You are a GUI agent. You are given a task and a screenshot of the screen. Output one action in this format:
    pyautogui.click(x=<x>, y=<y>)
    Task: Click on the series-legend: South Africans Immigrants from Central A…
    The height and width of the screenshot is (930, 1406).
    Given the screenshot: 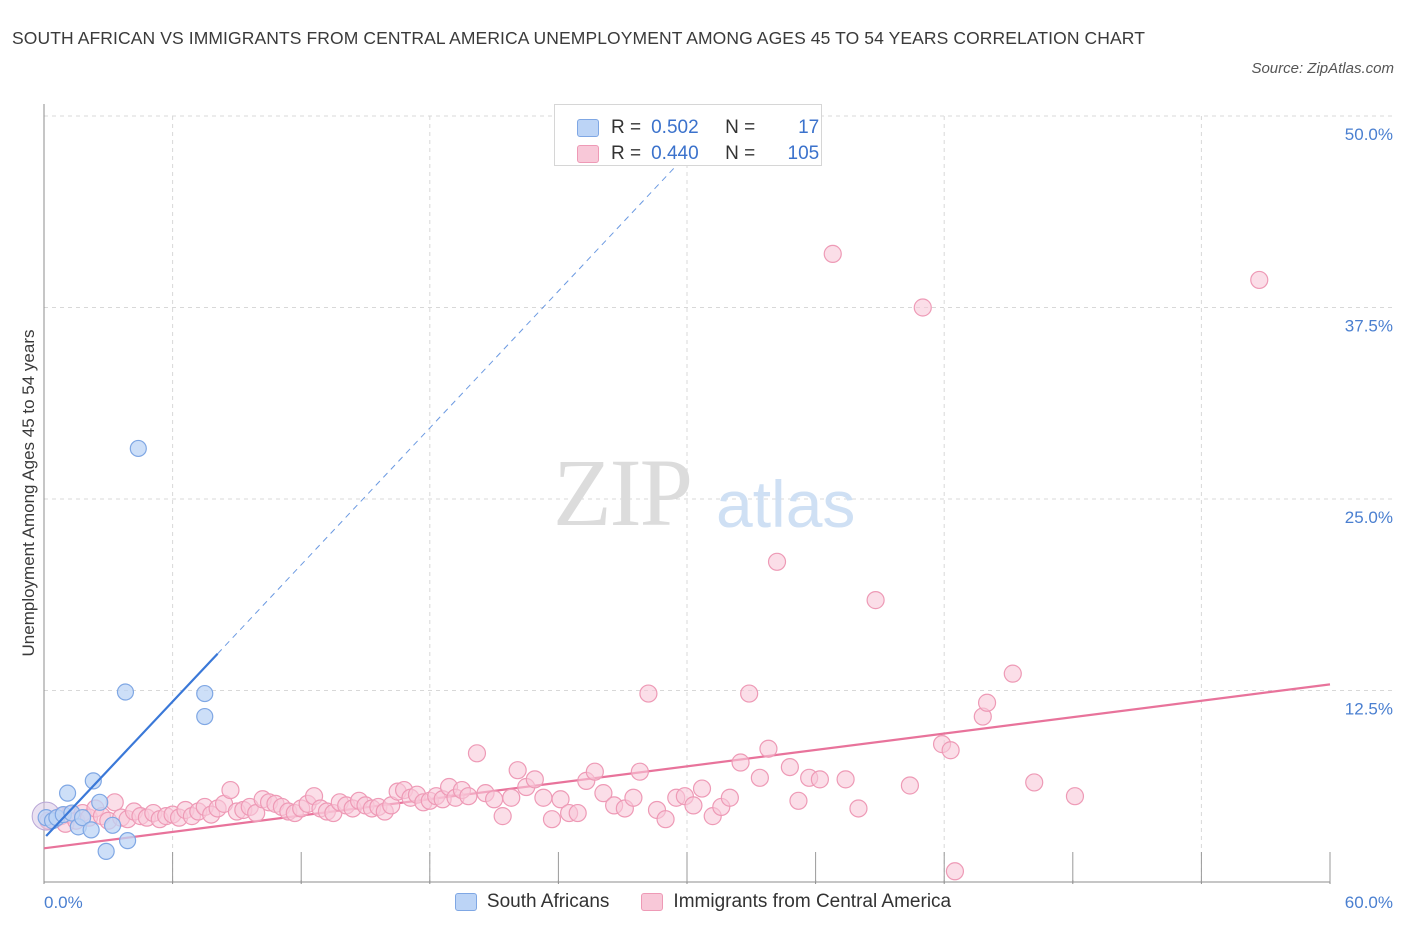 What is the action you would take?
    pyautogui.click(x=703, y=902)
    